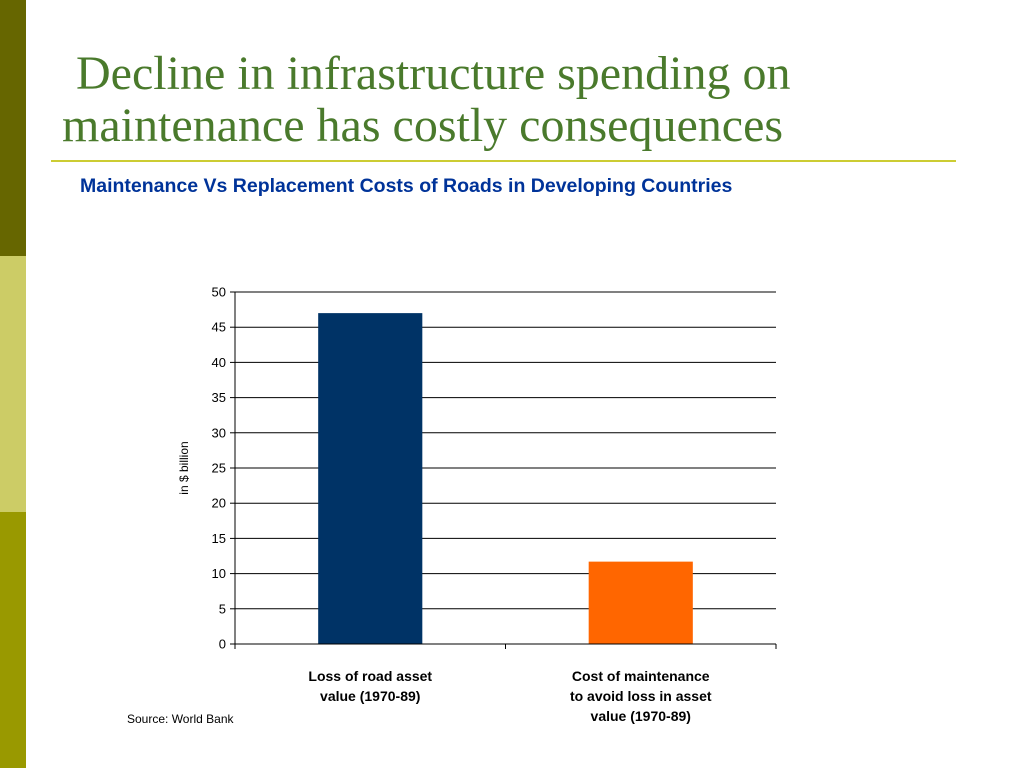 The height and width of the screenshot is (768, 1024). What do you see at coordinates (219, 432) in the screenshot?
I see `y-tick-label: 30` at bounding box center [219, 432].